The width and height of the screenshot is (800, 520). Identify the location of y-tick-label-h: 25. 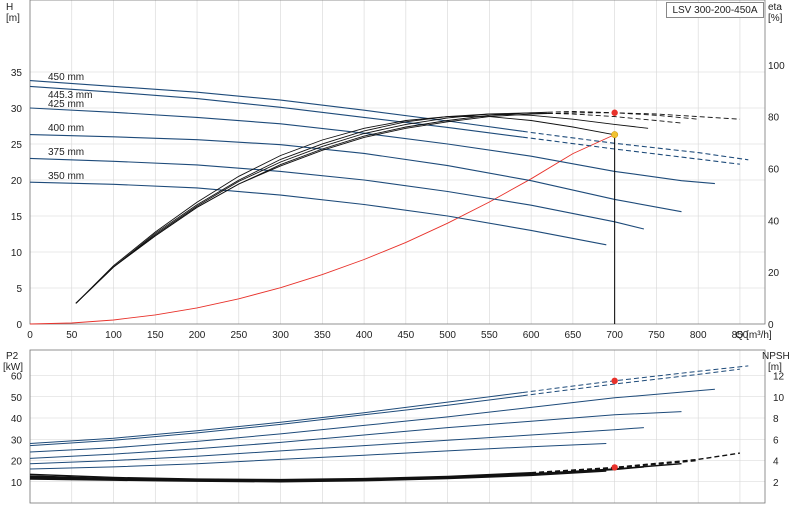
(17, 145).